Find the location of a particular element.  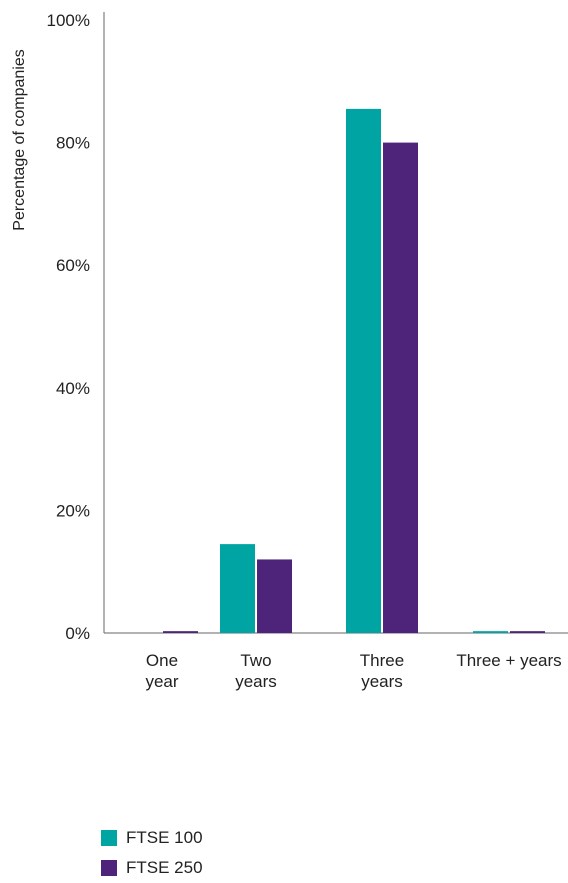

x-tick-label: One year is located at coordinates (161, 671).